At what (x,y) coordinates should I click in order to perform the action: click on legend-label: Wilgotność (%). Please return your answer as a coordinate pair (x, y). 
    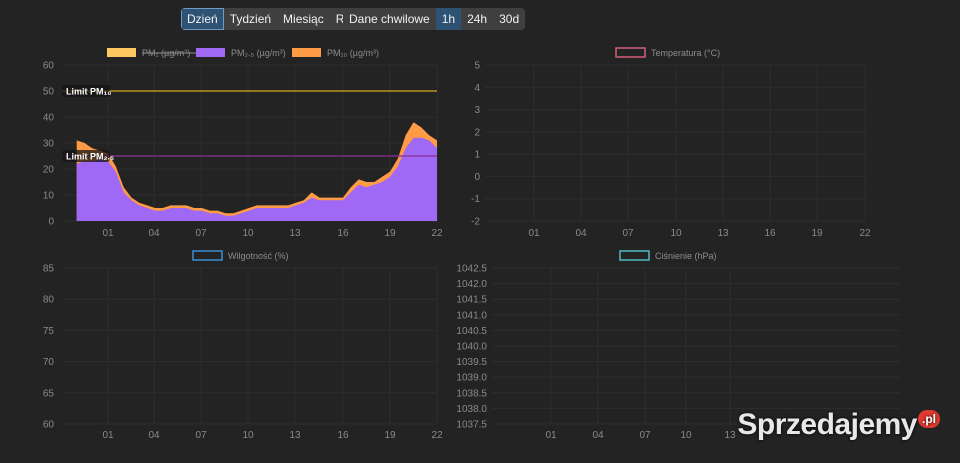
    Looking at the image, I should click on (258, 256).